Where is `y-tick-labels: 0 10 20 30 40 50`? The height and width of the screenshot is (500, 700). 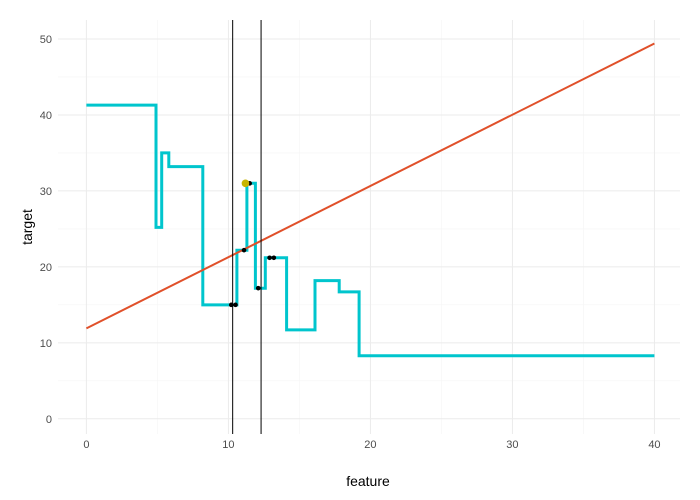
y-tick-labels: 0 10 20 30 40 50 is located at coordinates (46, 230).